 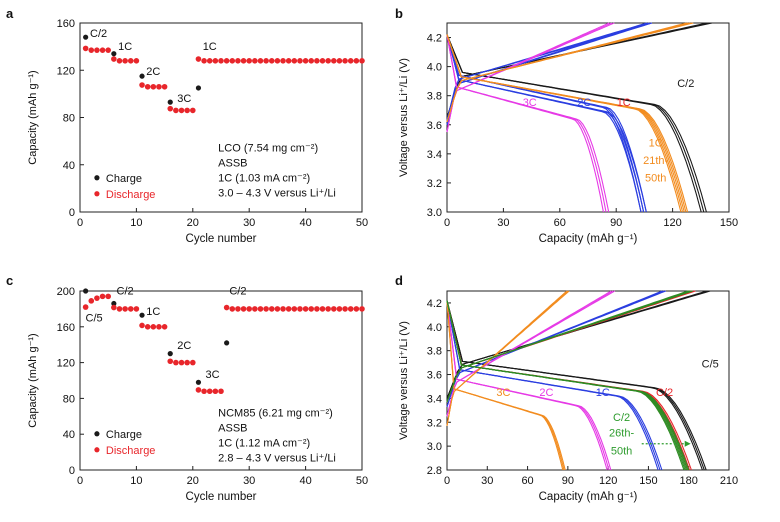 I want to click on y-tick-label: 3.4, so click(x=434, y=155).